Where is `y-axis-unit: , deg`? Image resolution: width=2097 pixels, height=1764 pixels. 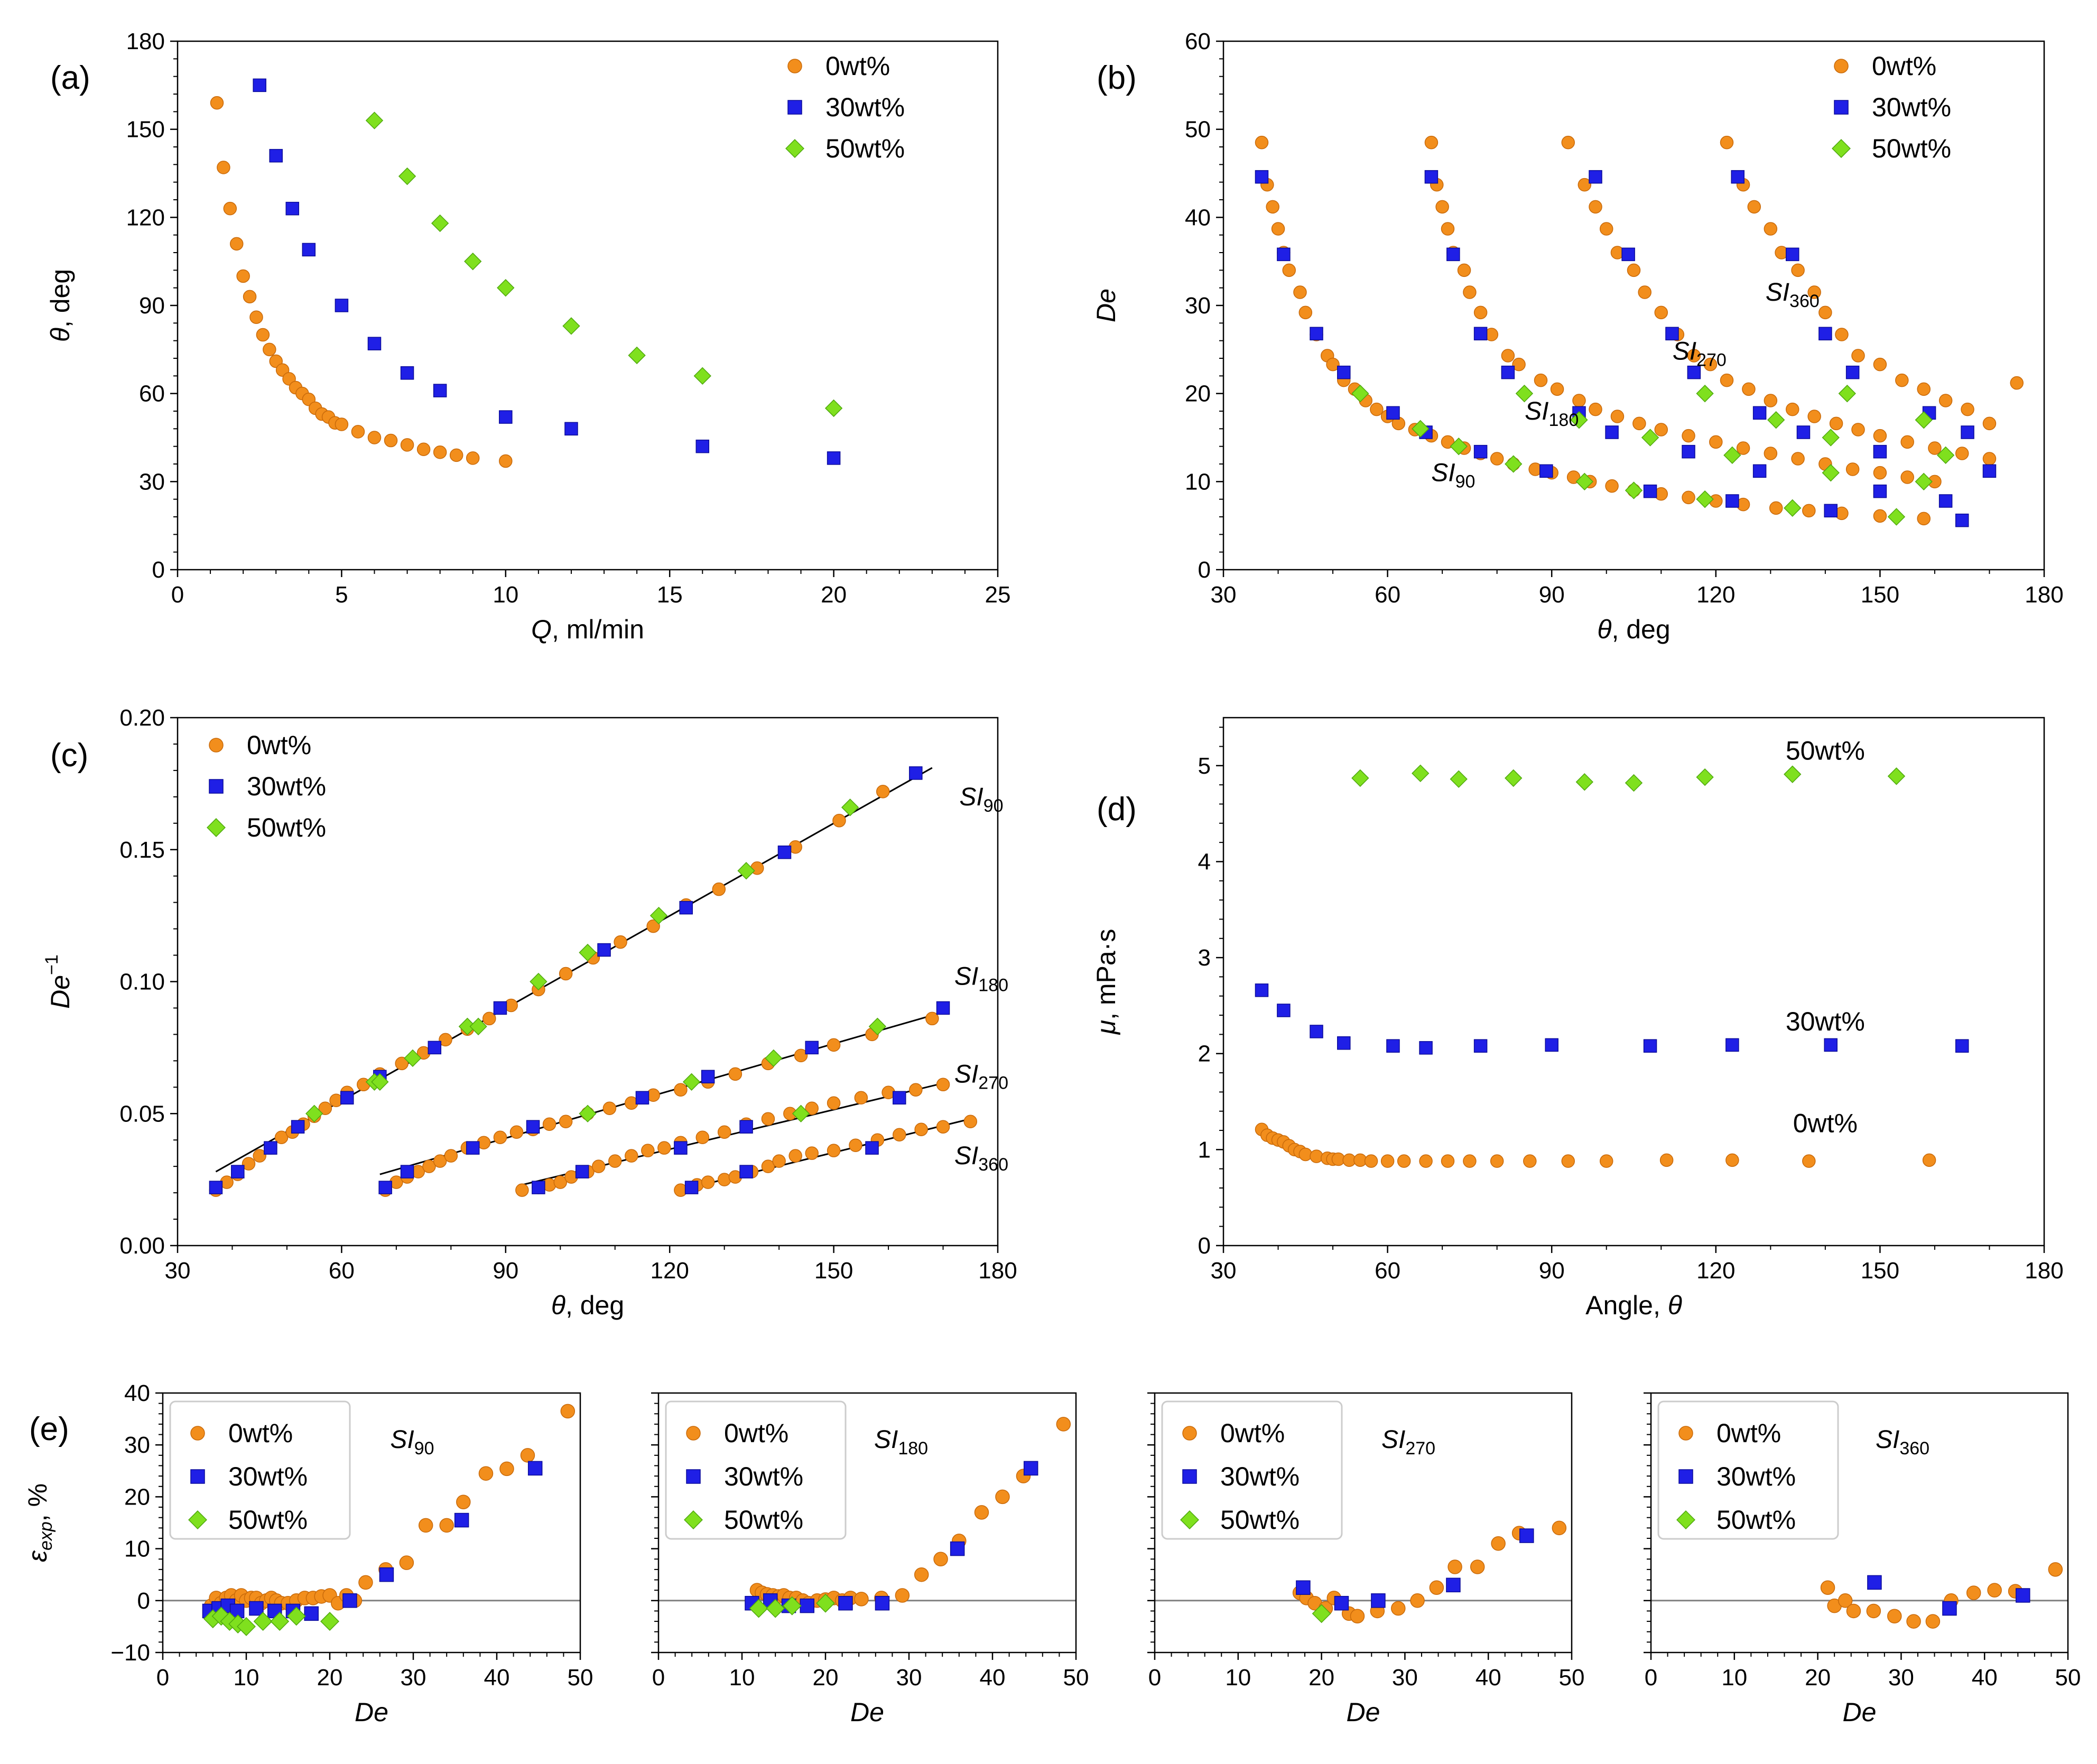
y-axis-unit: , deg is located at coordinates (60, 298).